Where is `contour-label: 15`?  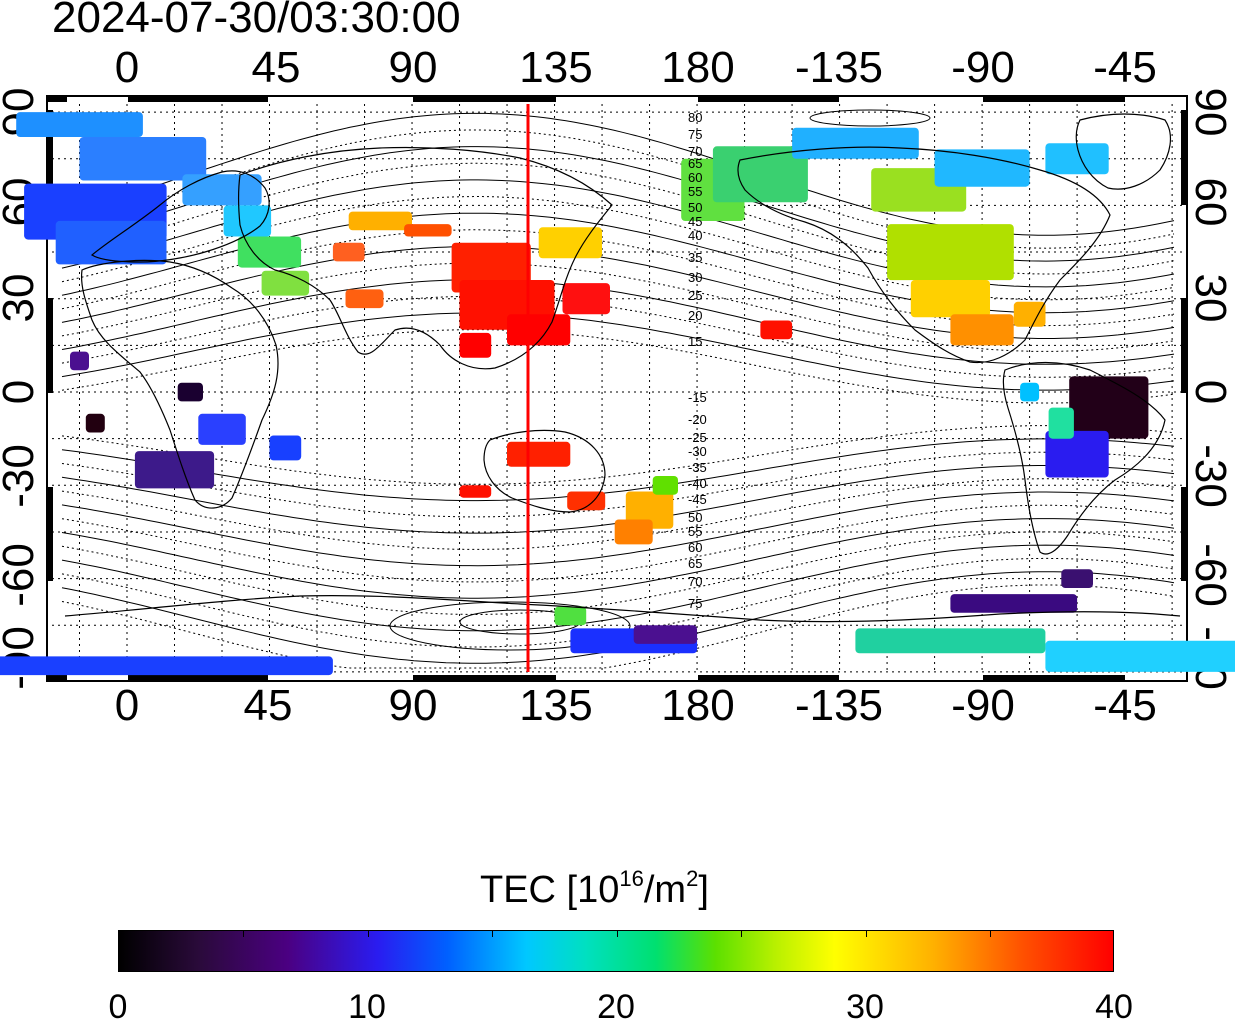 contour-label: 15 is located at coordinates (695, 341).